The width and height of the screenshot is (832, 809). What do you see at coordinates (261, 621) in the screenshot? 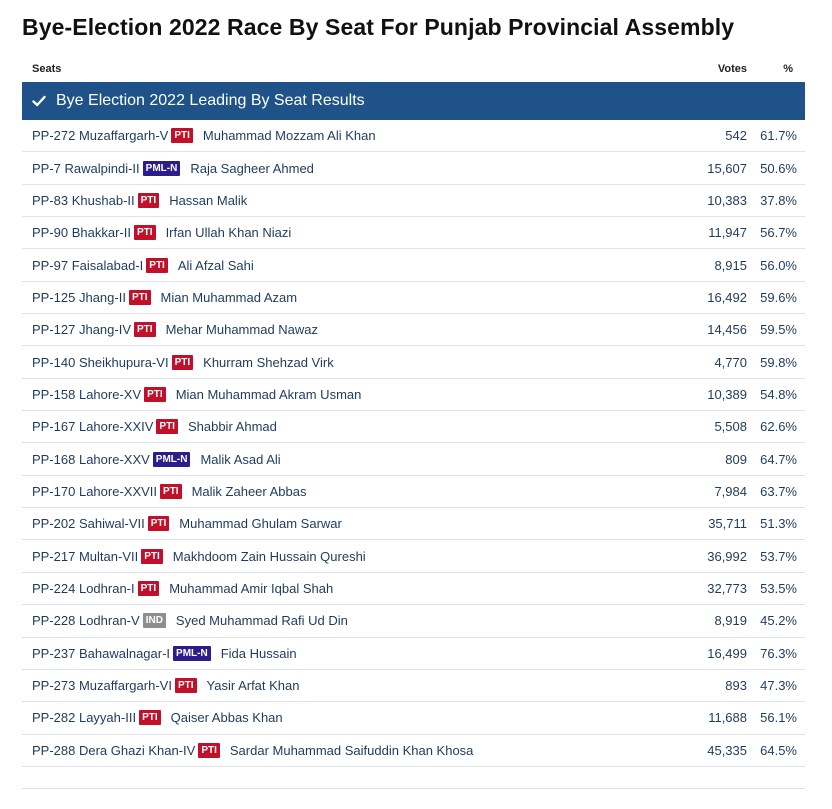
I see `candidate-name: Syed Muhammad Rafi Ud Din` at bounding box center [261, 621].